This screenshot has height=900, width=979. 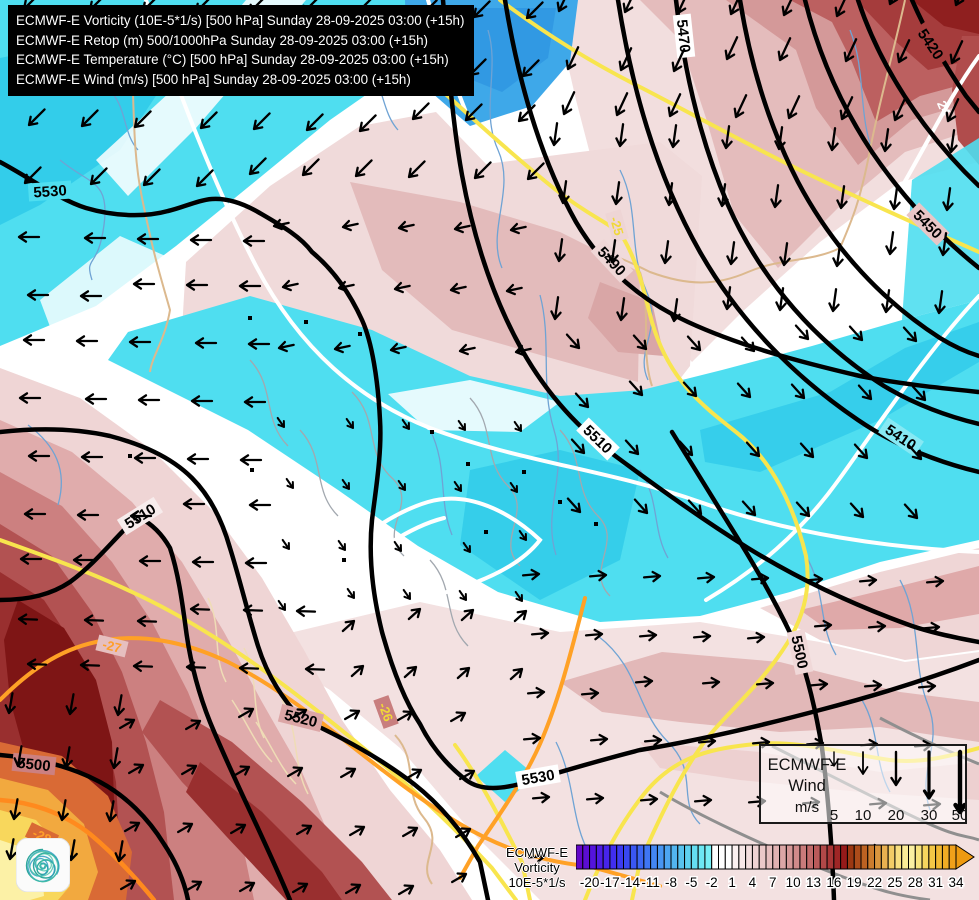 What do you see at coordinates (386, 712) in the screenshot?
I see `svg-text: -26` at bounding box center [386, 712].